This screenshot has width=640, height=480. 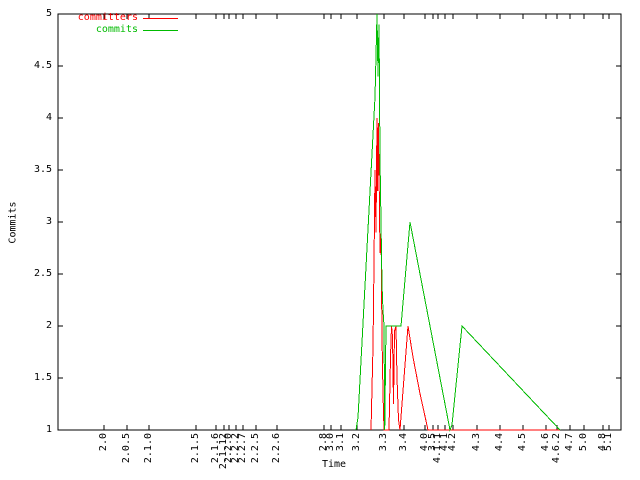 I want to click on x-tick-label: 2.2.6, so click(x=276, y=448).